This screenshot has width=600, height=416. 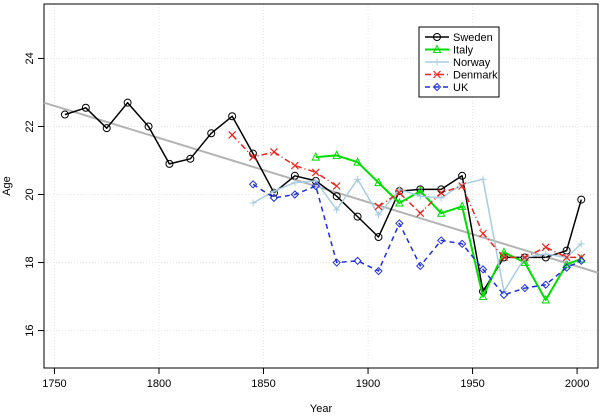 I want to click on y-tick-label: 20, so click(x=30, y=194).